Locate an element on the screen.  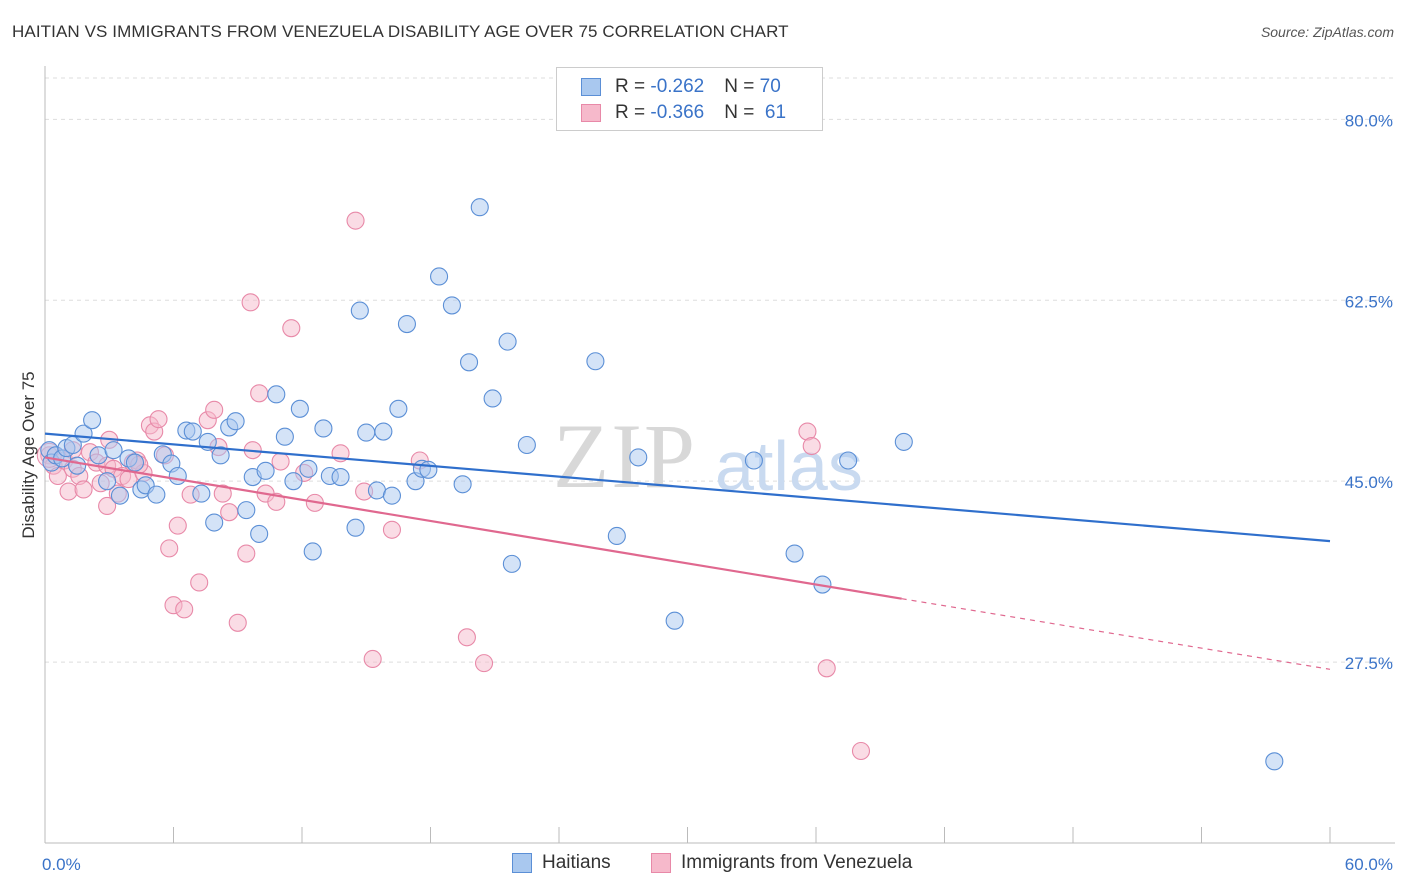
x-tick-label-max: 60.0% is located at coordinates (1369, 864).